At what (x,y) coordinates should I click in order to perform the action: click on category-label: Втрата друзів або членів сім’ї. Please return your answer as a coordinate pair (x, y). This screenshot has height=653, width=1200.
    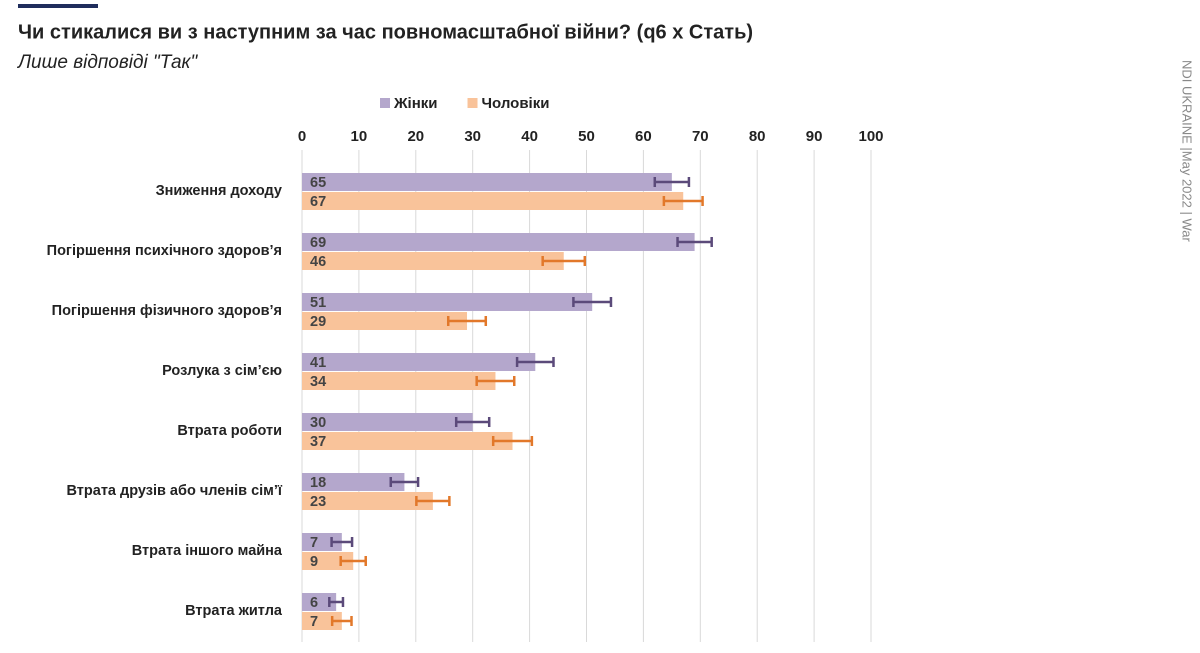
    Looking at the image, I should click on (175, 491).